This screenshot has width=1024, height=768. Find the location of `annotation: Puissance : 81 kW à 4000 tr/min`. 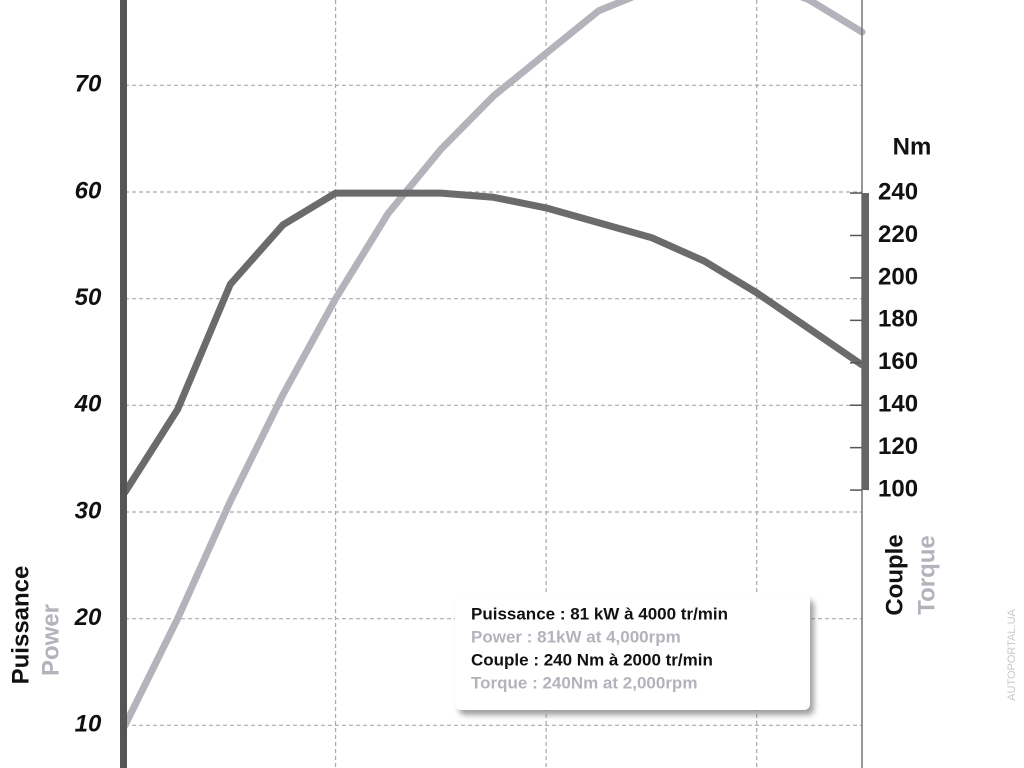

annotation: Puissance : 81 kW à 4000 tr/min is located at coordinates (599, 613).